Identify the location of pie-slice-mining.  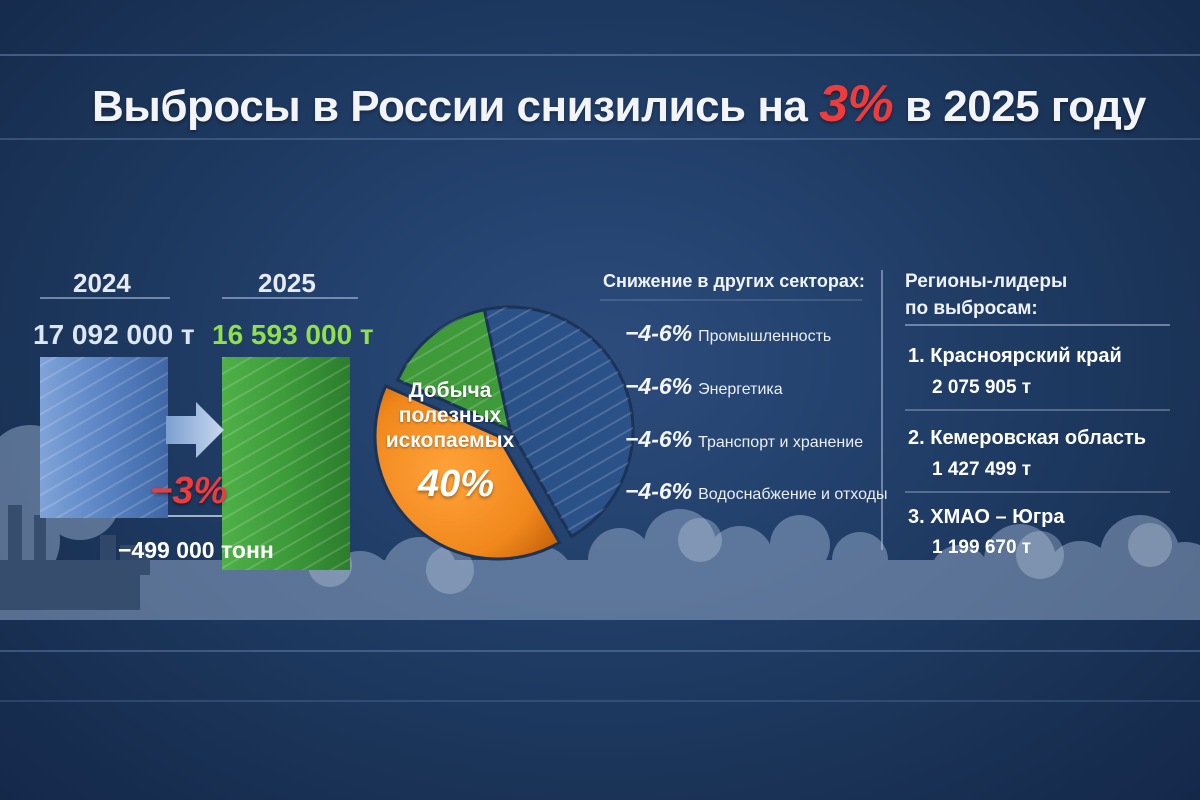
(467, 472).